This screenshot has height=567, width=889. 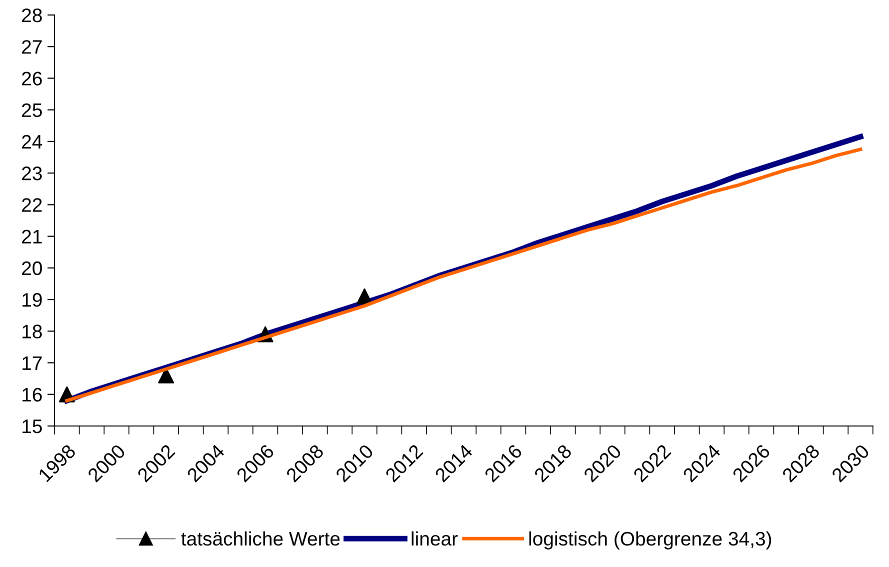 I want to click on y-tick-label: 28, so click(x=32, y=15).